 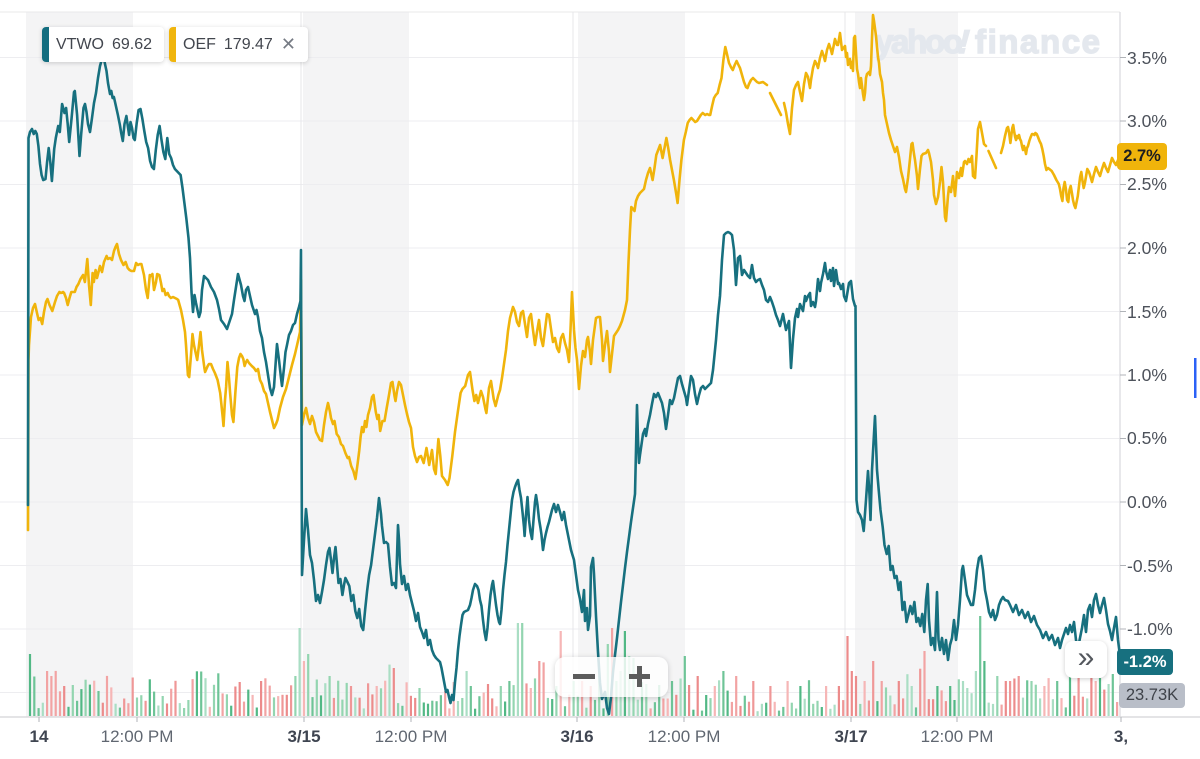 I want to click on svg-text: finance, so click(x=1037, y=41).